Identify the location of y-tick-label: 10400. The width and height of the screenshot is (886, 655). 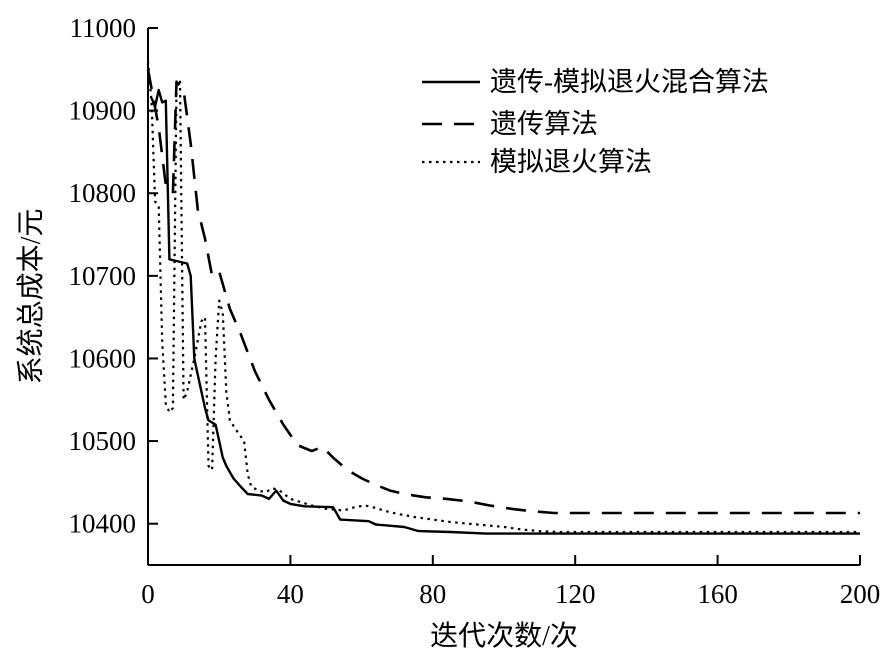
(103, 524).